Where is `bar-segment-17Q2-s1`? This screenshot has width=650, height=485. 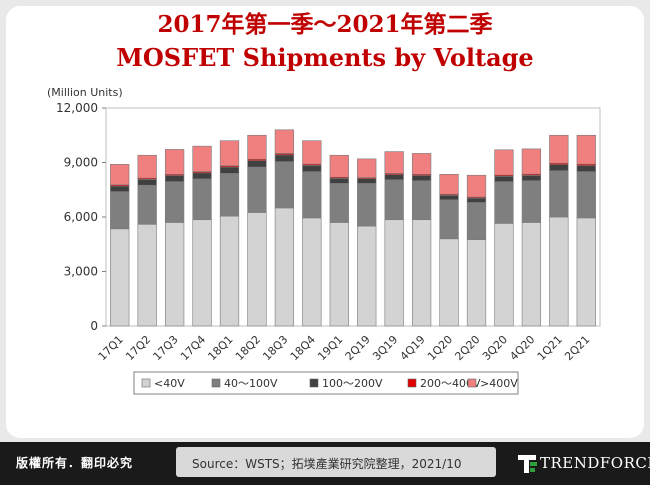 bar-segment-17Q2-s1 is located at coordinates (147, 204).